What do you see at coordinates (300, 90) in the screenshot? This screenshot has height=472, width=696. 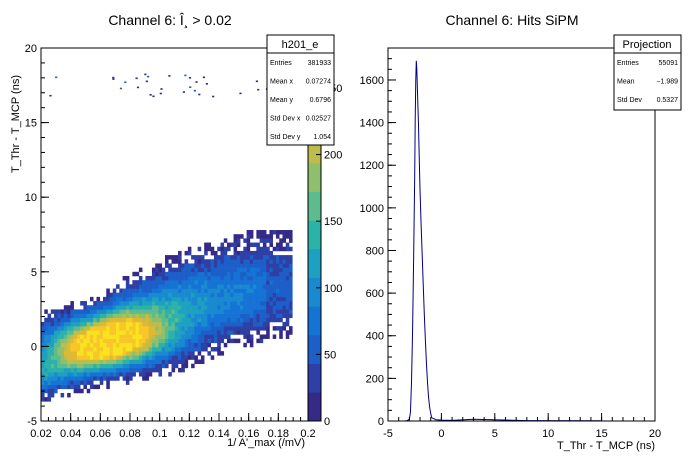 I see `stats-box-frame` at bounding box center [300, 90].